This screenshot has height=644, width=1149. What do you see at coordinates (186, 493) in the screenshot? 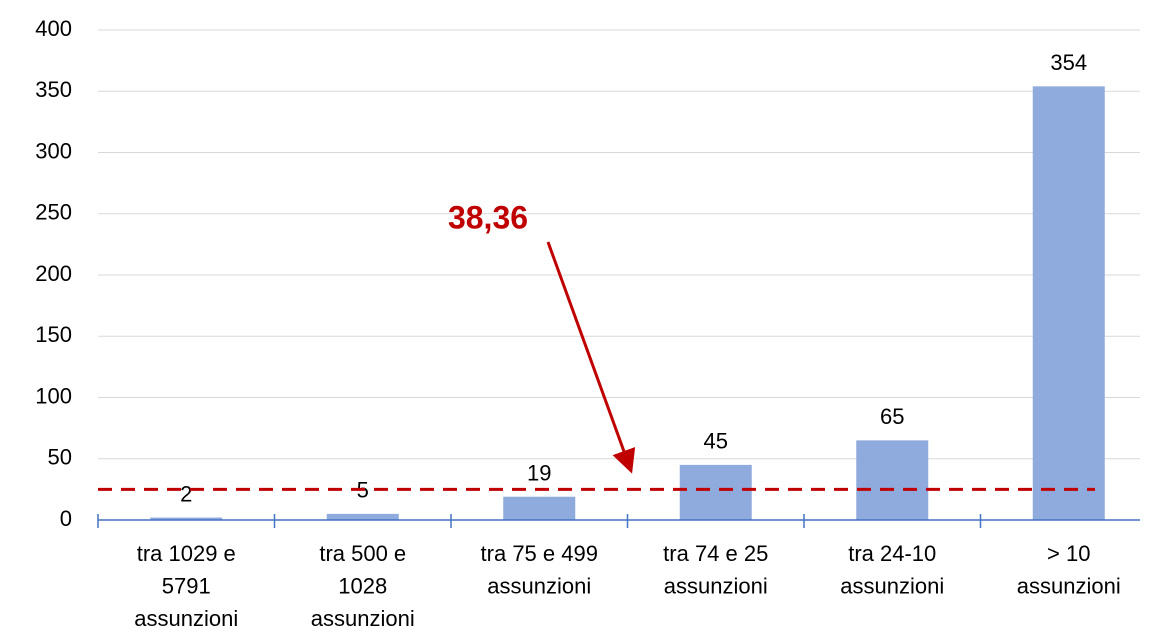
I see `data-label: 2` at bounding box center [186, 493].